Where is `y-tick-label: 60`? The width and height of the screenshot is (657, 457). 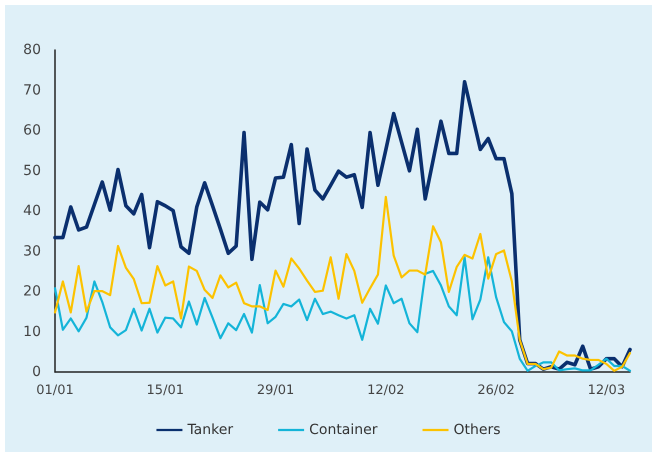
y-tick-label: 60 is located at coordinates (32, 130).